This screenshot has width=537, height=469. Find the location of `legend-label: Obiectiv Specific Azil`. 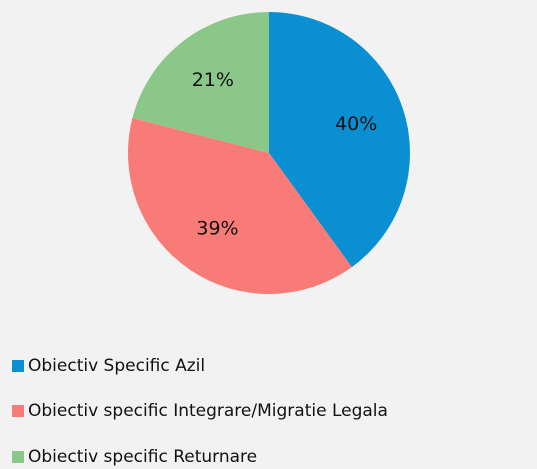

legend-label: Obiectiv Specific Azil is located at coordinates (116, 366).